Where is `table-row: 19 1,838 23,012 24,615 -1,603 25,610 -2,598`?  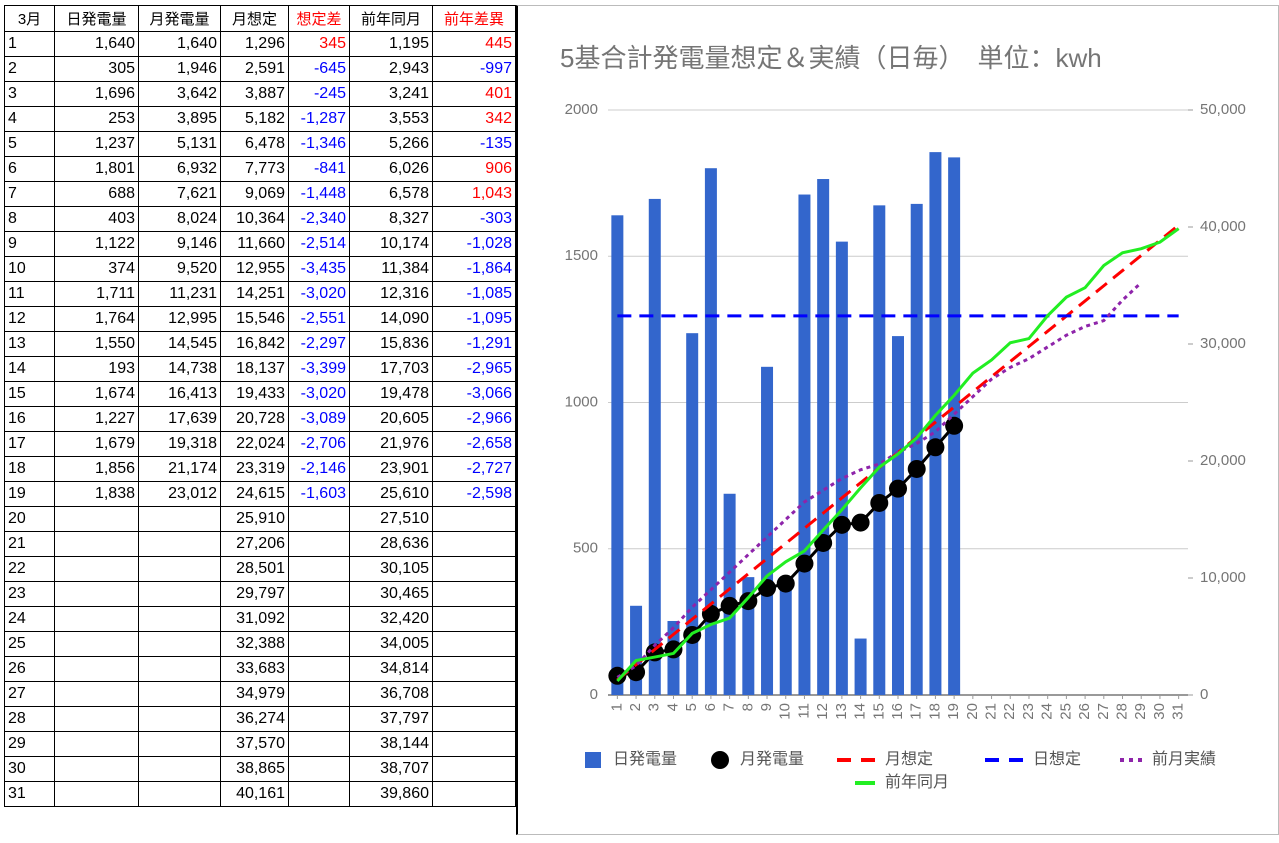 table-row: 19 1,838 23,012 24,615 -1,603 25,610 -2,598 is located at coordinates (260, 494).